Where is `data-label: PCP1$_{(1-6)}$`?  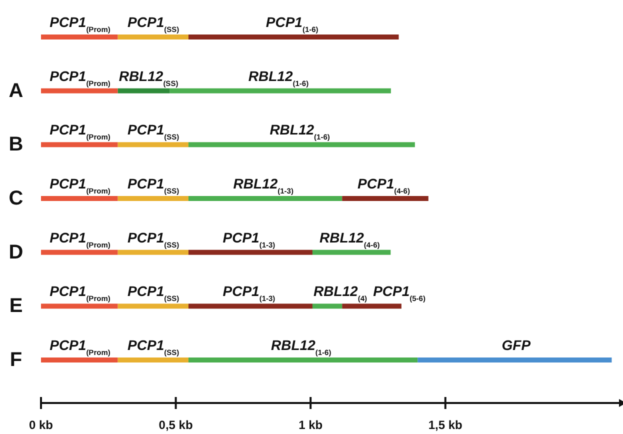 data-label: PCP1$_{(1-6)}$ is located at coordinates (292, 24).